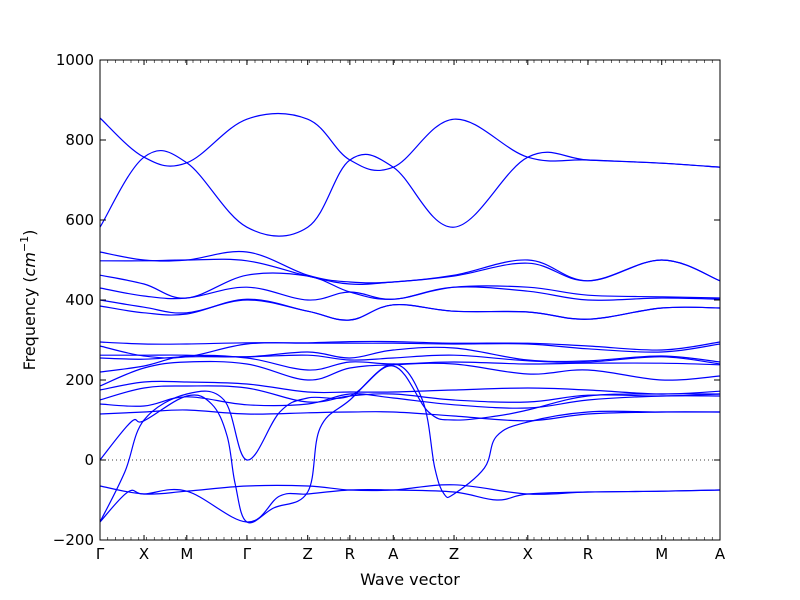 The height and width of the screenshot is (600, 800). Describe the element at coordinates (79, 140) in the screenshot. I see `y-tick-label: 800` at that location.